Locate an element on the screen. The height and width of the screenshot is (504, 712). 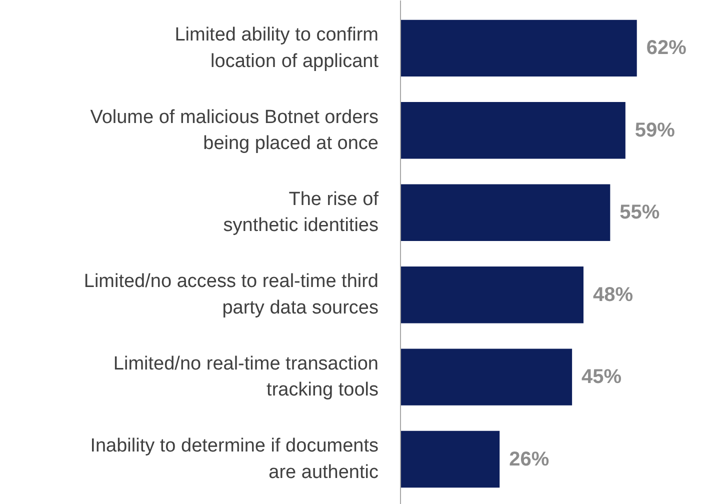
data-label: 26% is located at coordinates (529, 459).